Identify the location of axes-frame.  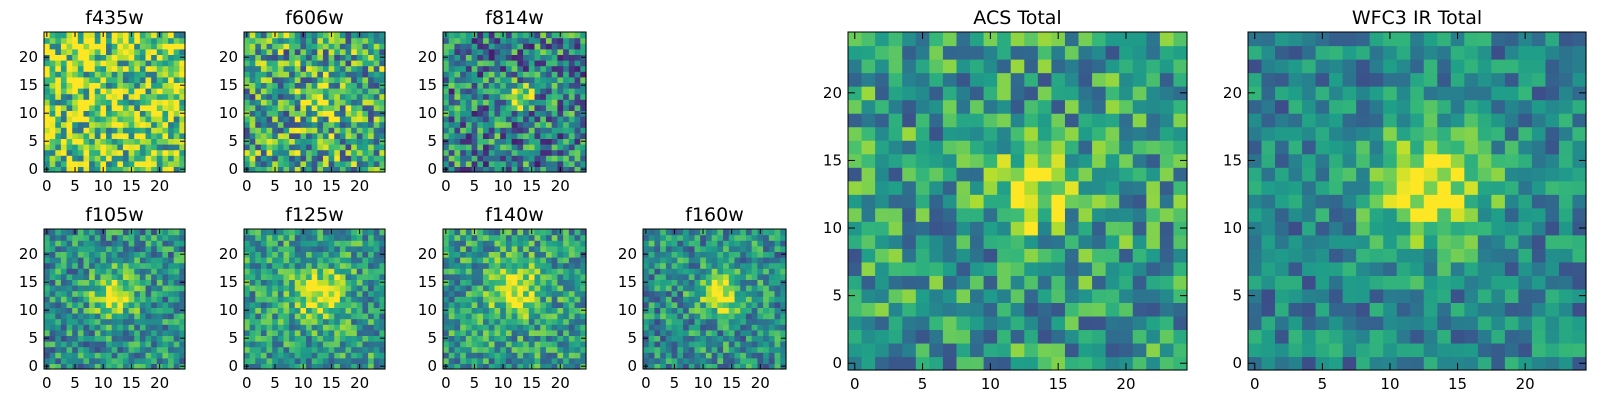
(714, 299).